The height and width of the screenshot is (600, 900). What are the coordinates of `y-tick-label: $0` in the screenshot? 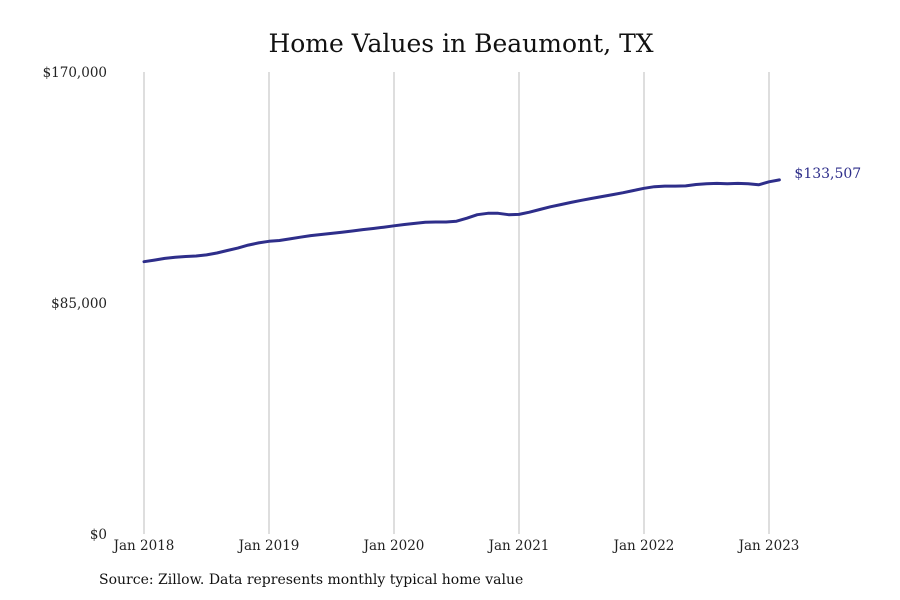 It's located at (98, 535).